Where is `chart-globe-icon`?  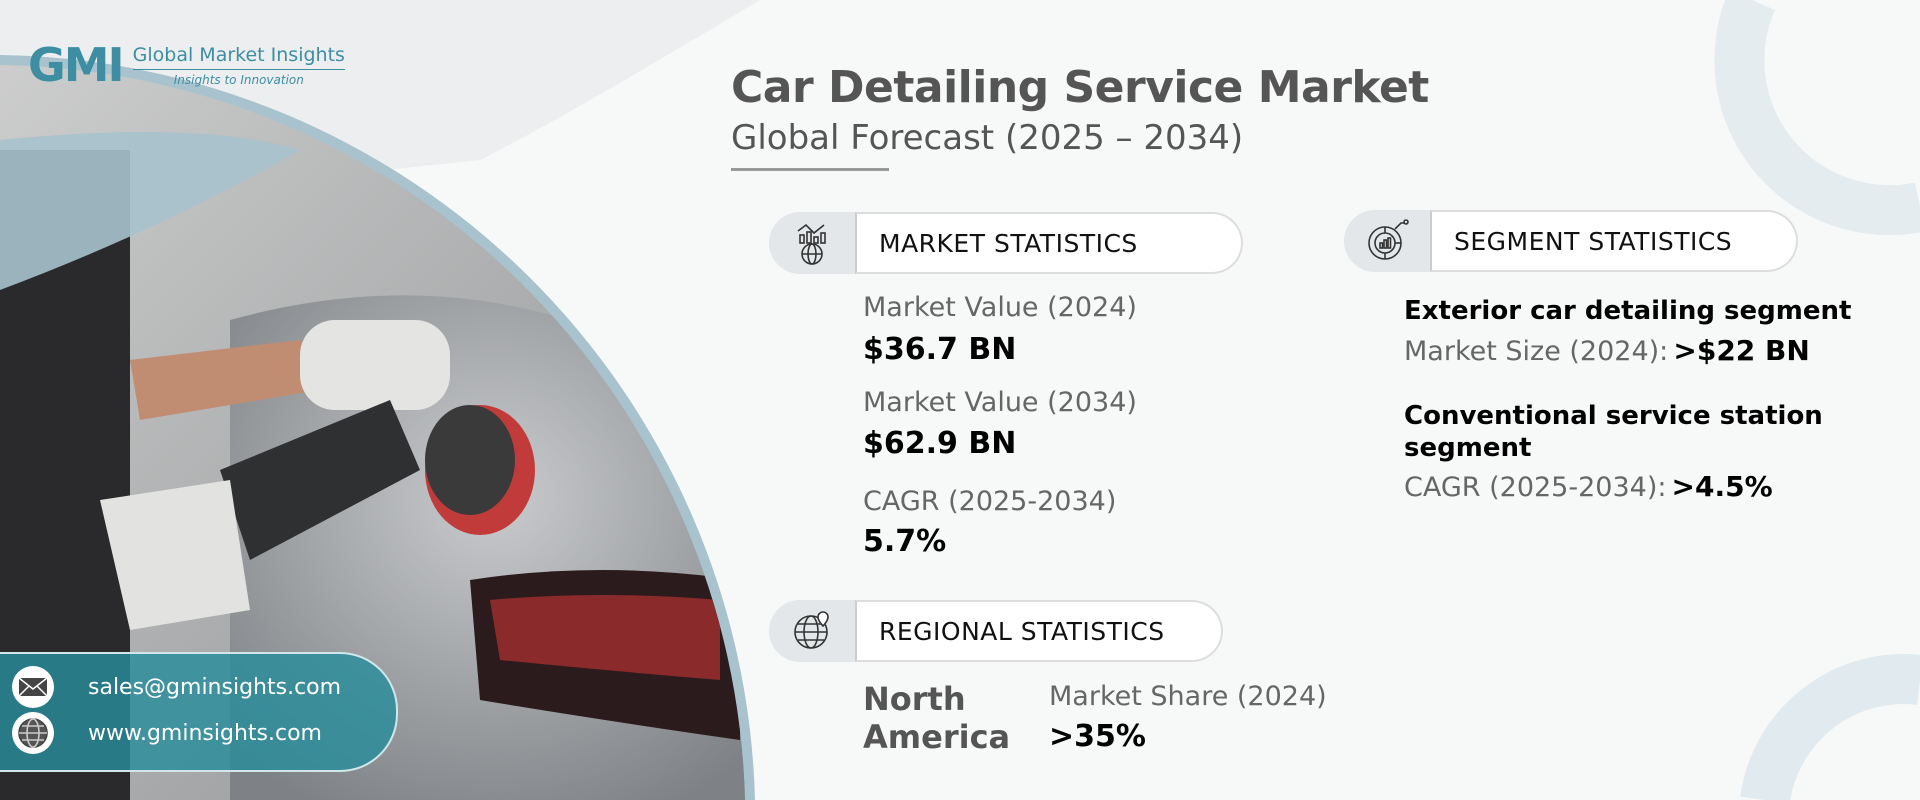 chart-globe-icon is located at coordinates (812, 243).